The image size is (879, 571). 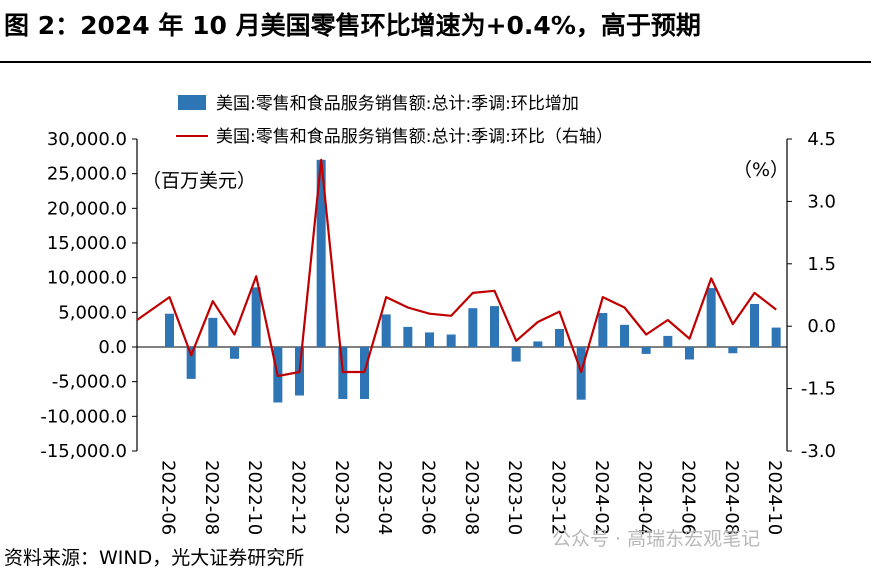 I want to click on right-unit-label: （%）, so click(x=761, y=170).